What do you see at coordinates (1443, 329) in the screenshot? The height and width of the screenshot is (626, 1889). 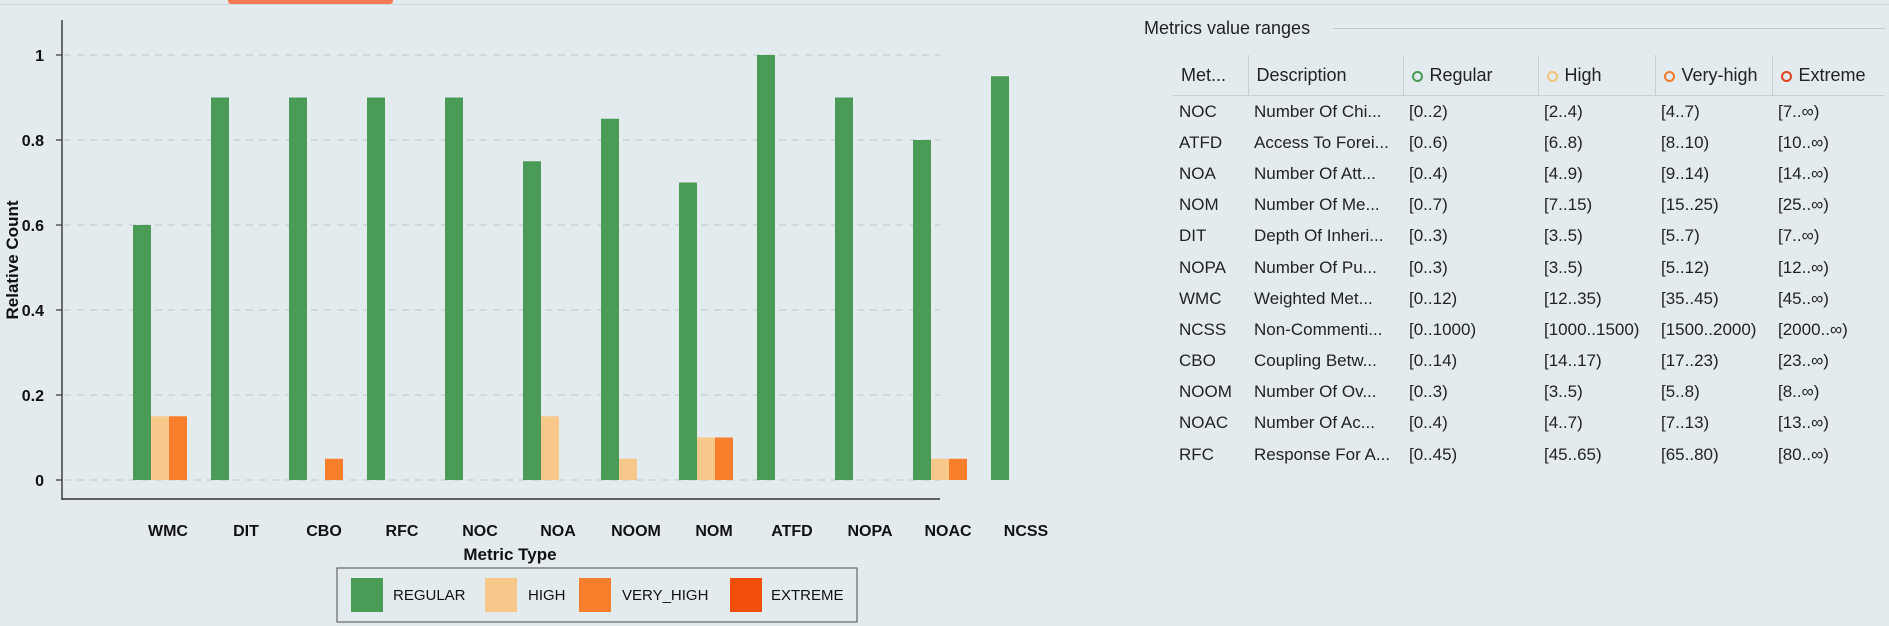 I see `cell-regular: [0..1000)` at bounding box center [1443, 329].